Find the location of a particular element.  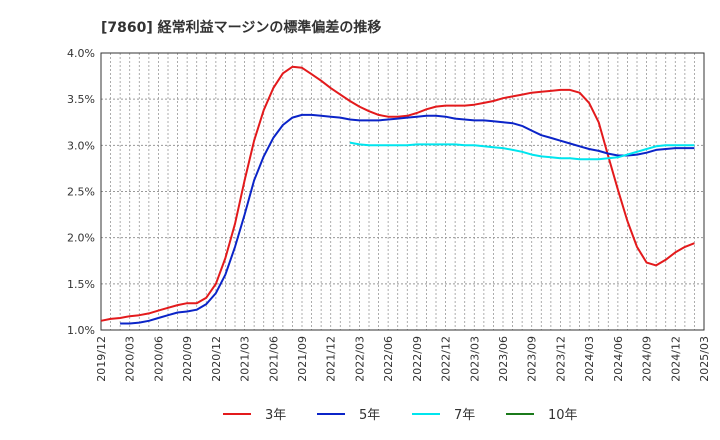

chart-title: [7860] 経常利益マージンの標準偏差の推移 is located at coordinates (241, 27).